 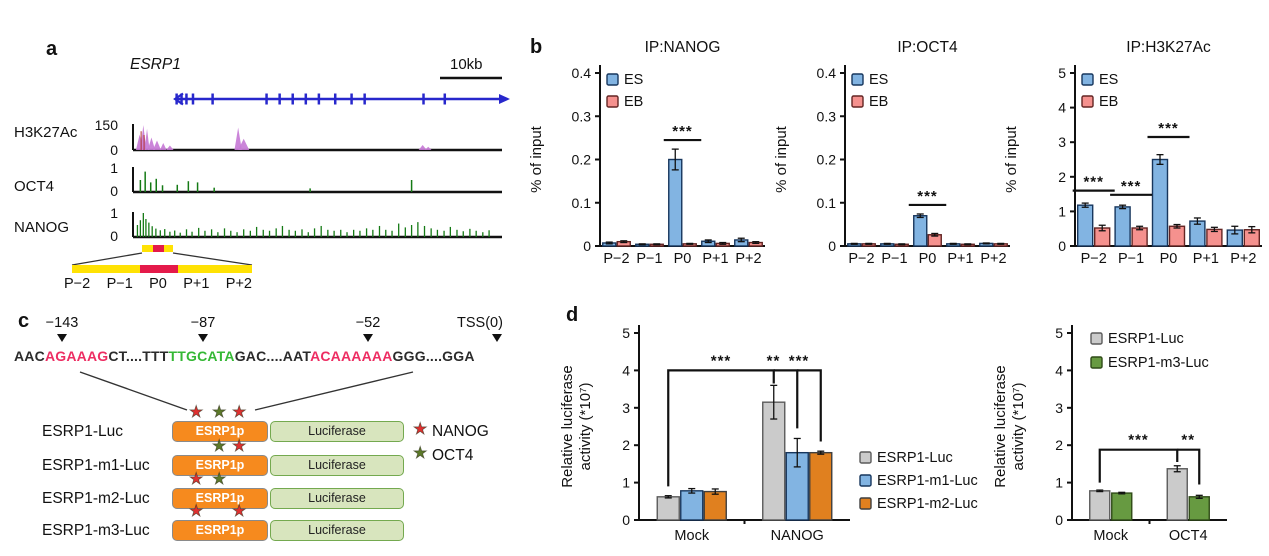 I want to click on track-h3k27ac-max: 150, so click(x=106, y=125).